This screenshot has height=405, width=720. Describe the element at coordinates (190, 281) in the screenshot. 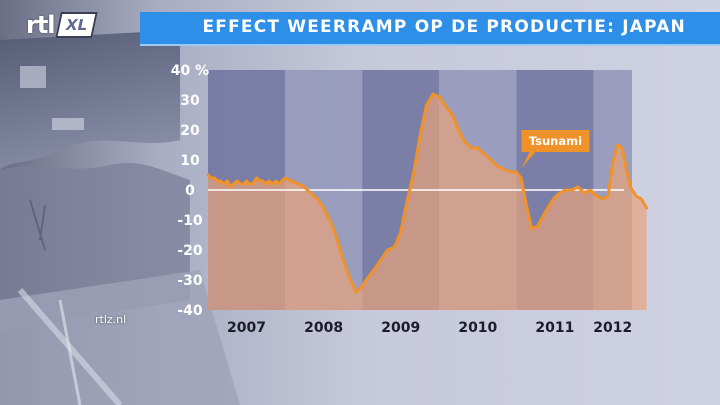

I see `y-tick-label: -30` at that location.